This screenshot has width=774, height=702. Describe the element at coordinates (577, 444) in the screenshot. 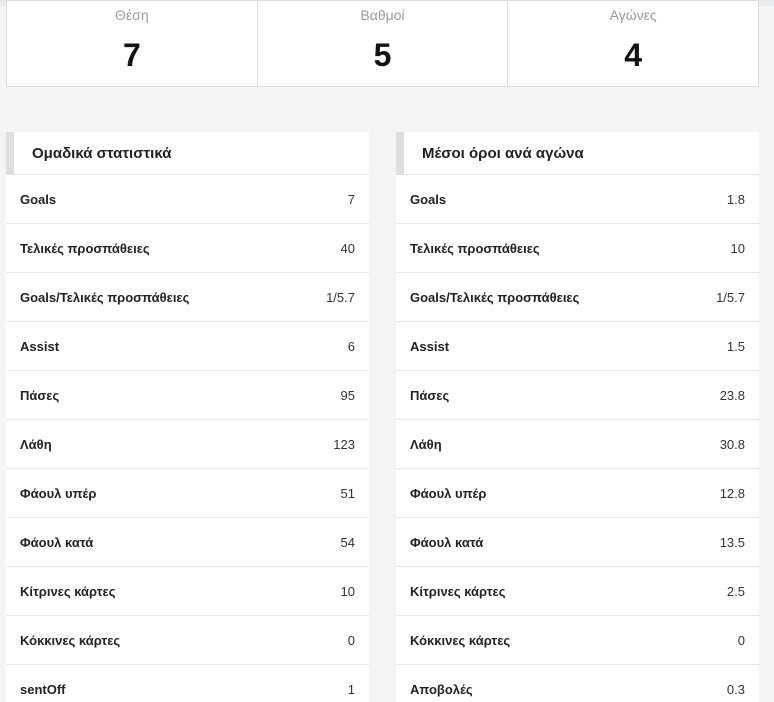

I see `stat-row: Λάθη 30.8` at that location.